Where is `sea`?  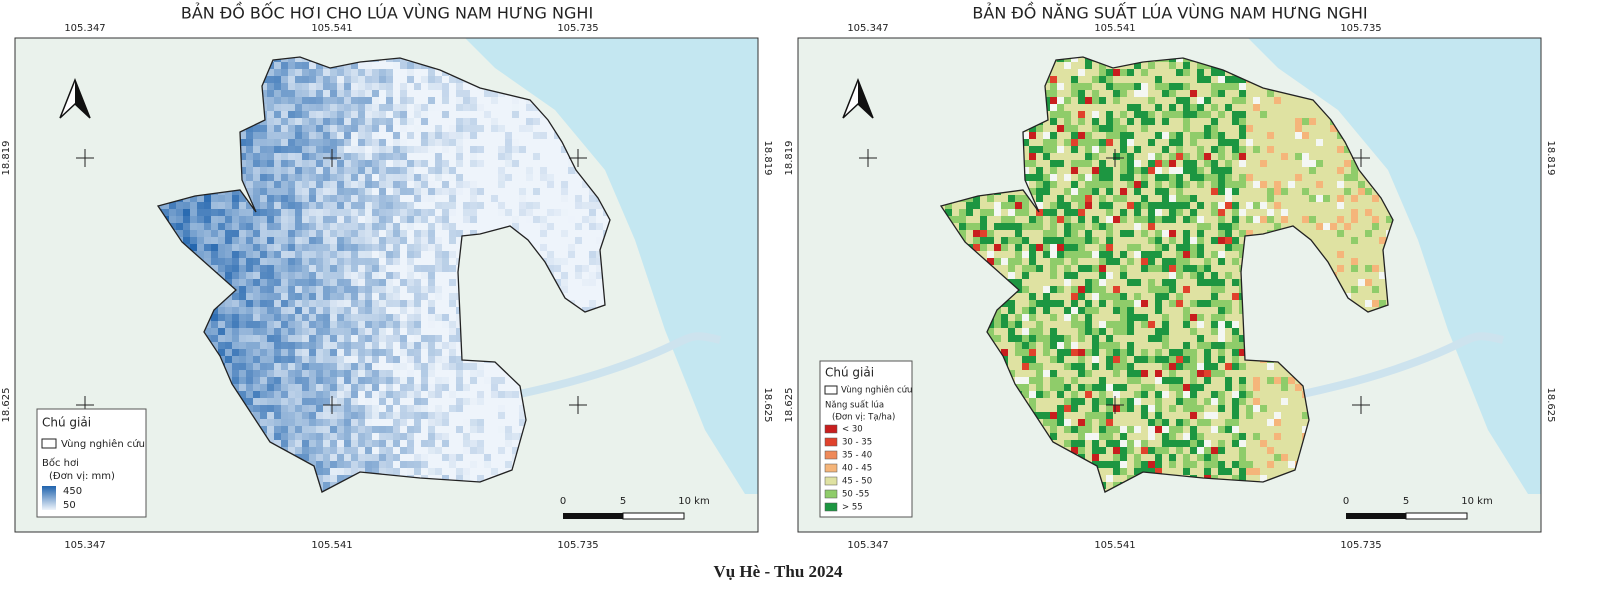
sea is located at coordinates (611, 266).